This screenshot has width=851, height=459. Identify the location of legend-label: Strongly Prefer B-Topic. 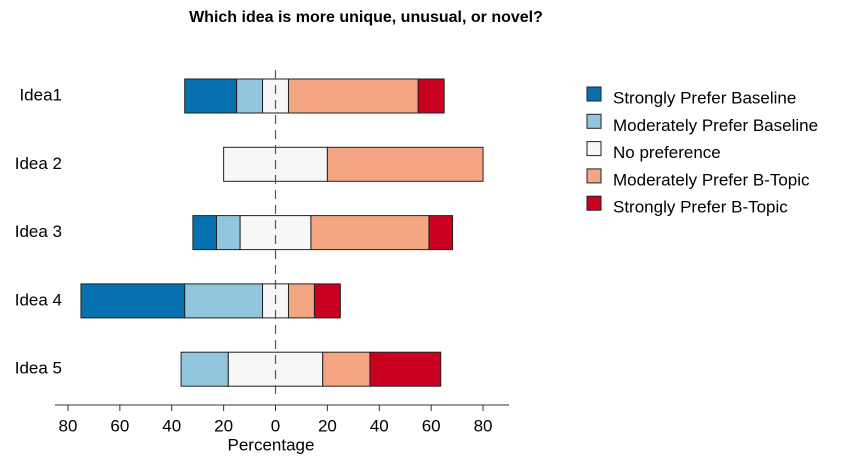
(700, 207).